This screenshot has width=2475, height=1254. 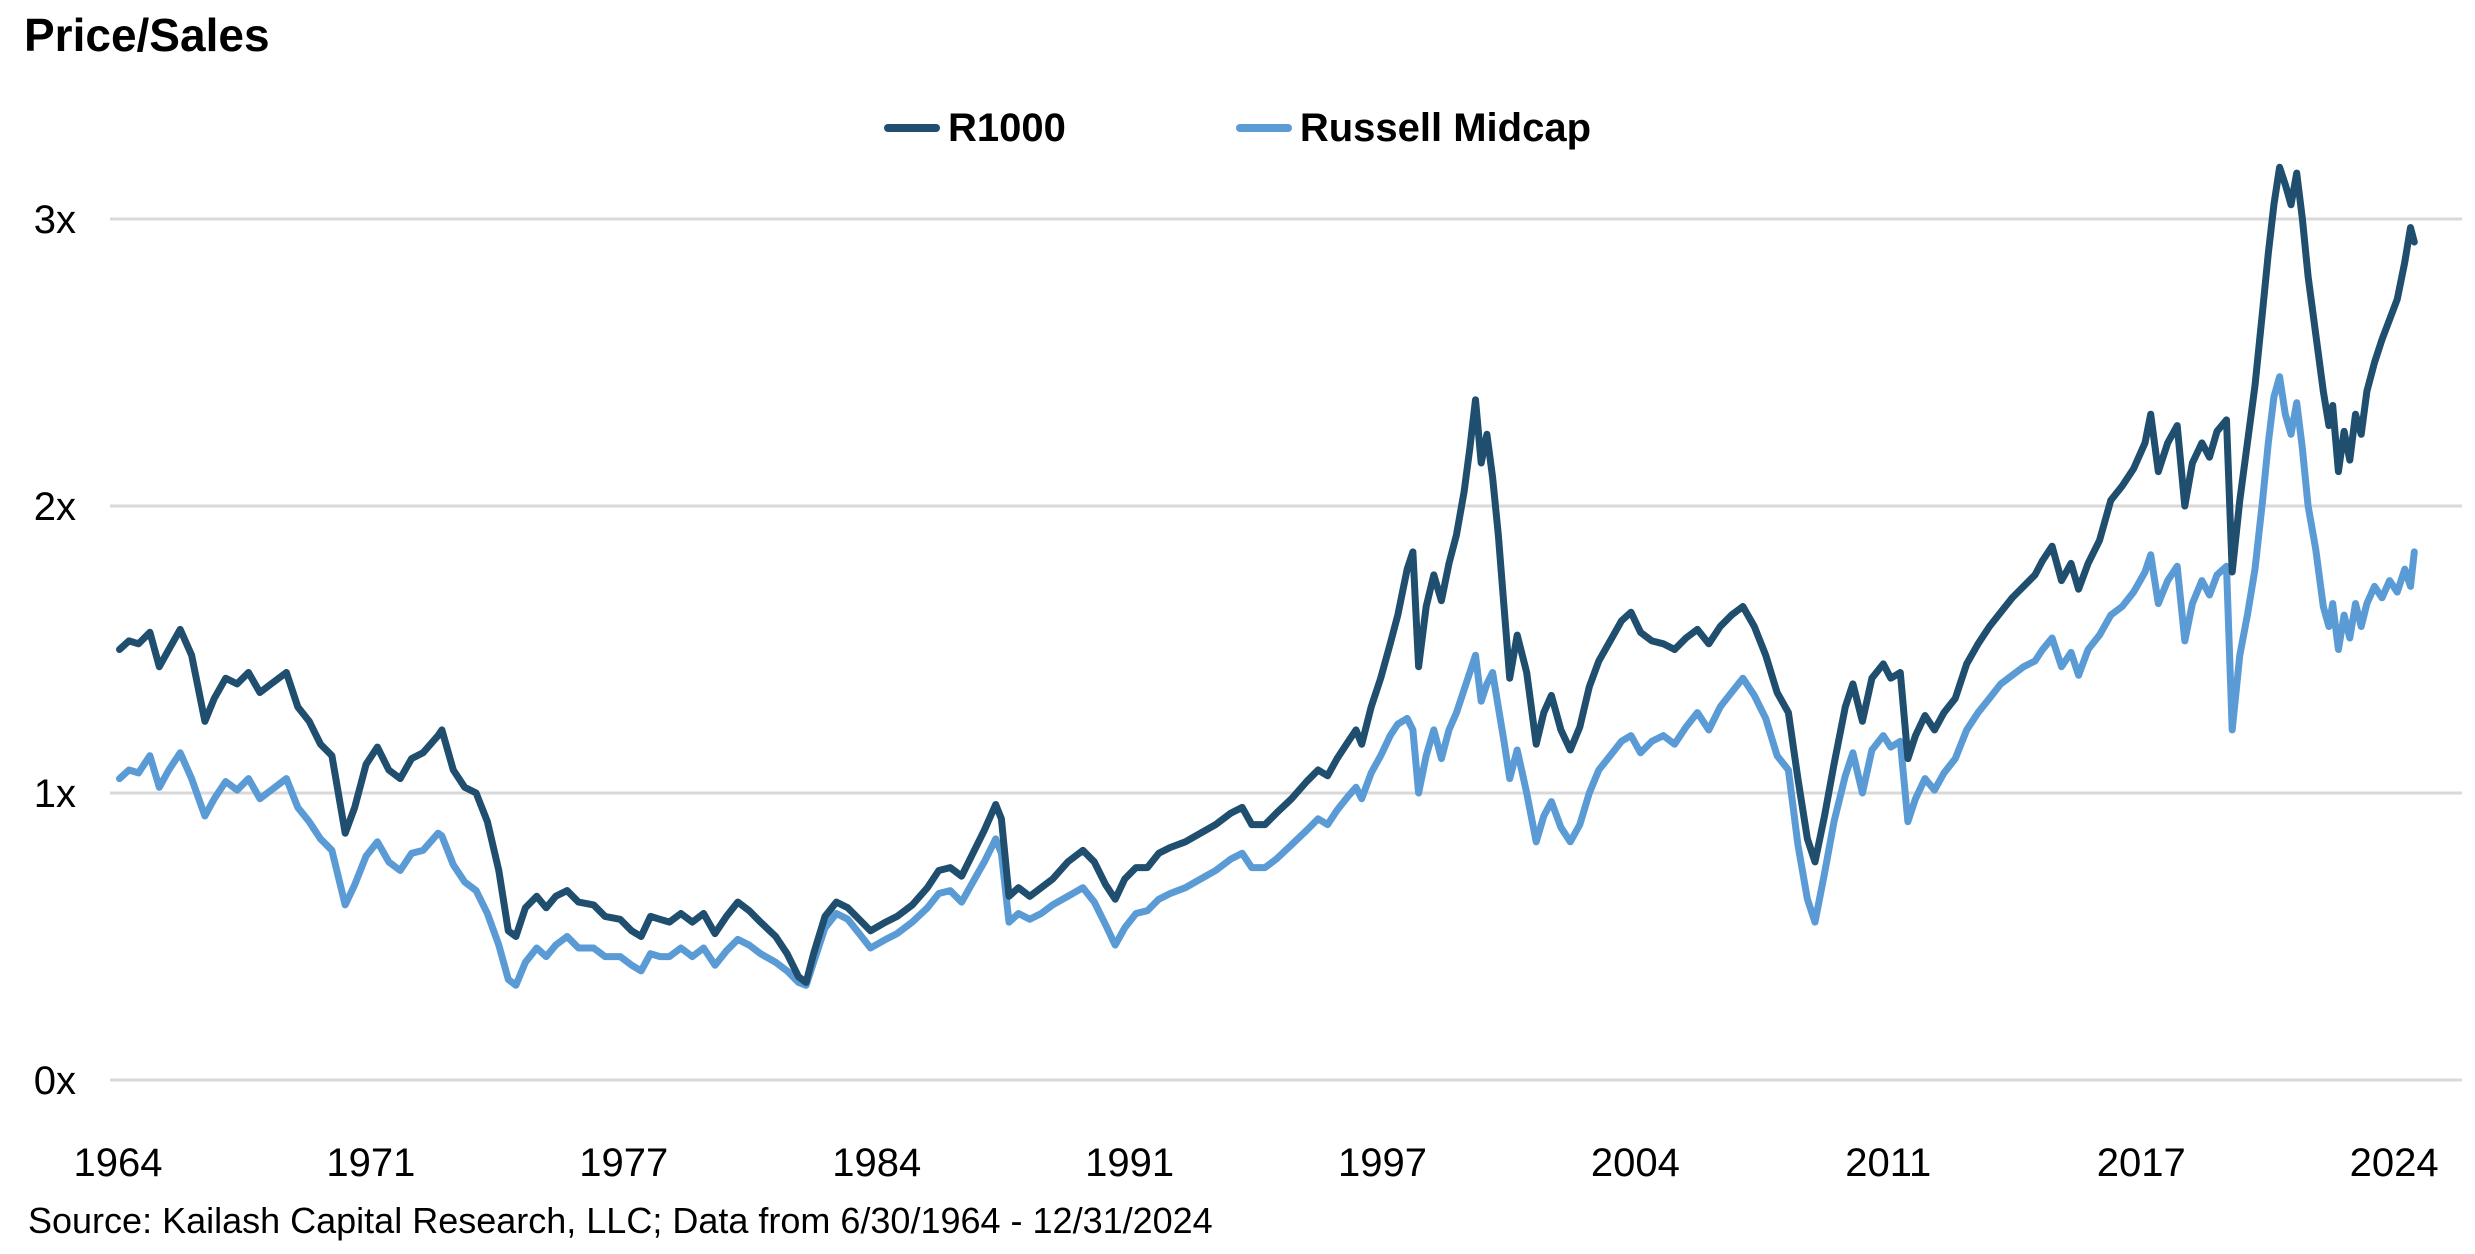 What do you see at coordinates (623, 1163) in the screenshot?
I see `x-tick-label: 1977` at bounding box center [623, 1163].